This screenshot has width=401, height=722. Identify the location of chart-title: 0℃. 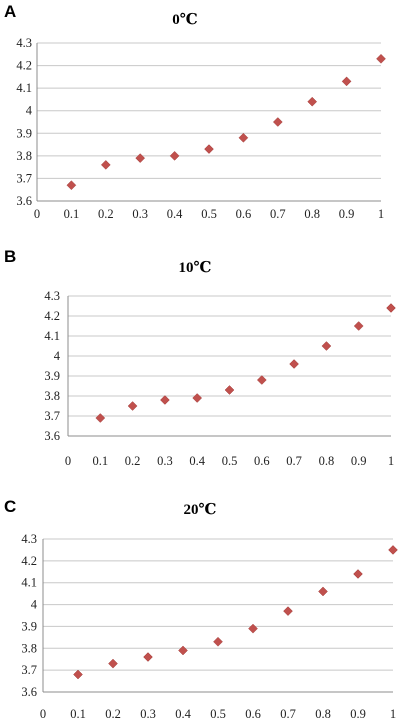
(185, 20).